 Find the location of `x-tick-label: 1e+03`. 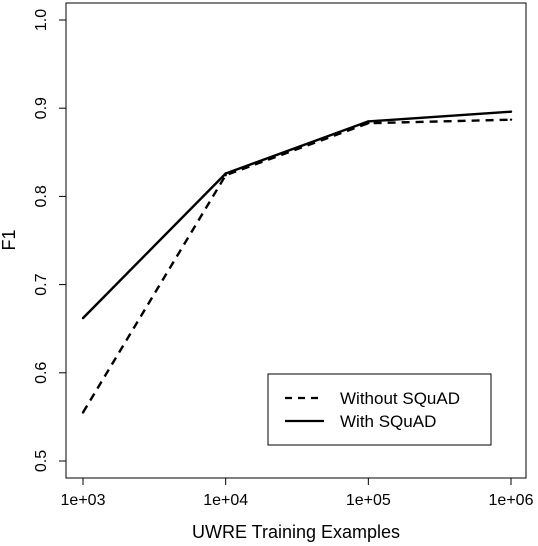

x-tick-label: 1e+03 is located at coordinates (83, 500).